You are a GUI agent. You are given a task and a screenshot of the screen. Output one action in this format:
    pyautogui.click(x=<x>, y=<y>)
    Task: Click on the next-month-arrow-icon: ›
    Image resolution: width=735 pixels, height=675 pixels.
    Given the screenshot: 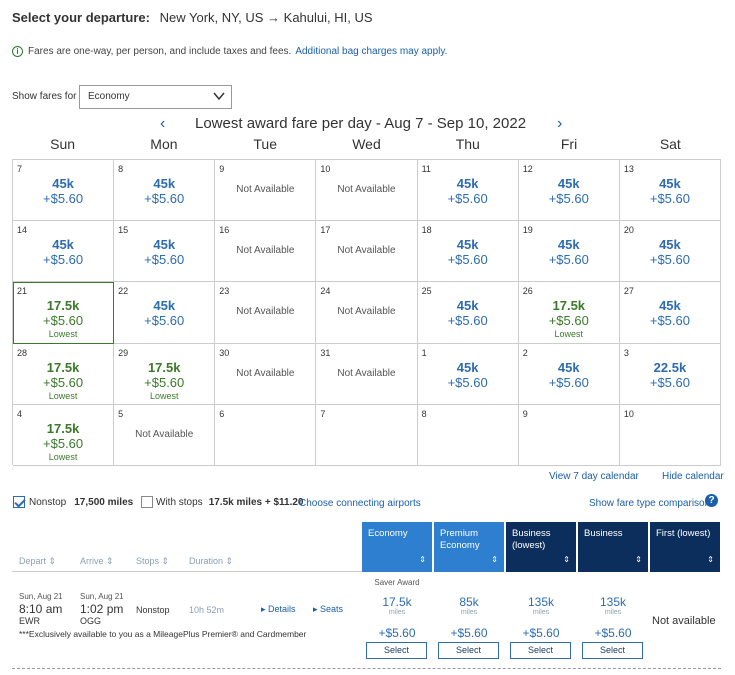 What is the action you would take?
    pyautogui.click(x=560, y=123)
    